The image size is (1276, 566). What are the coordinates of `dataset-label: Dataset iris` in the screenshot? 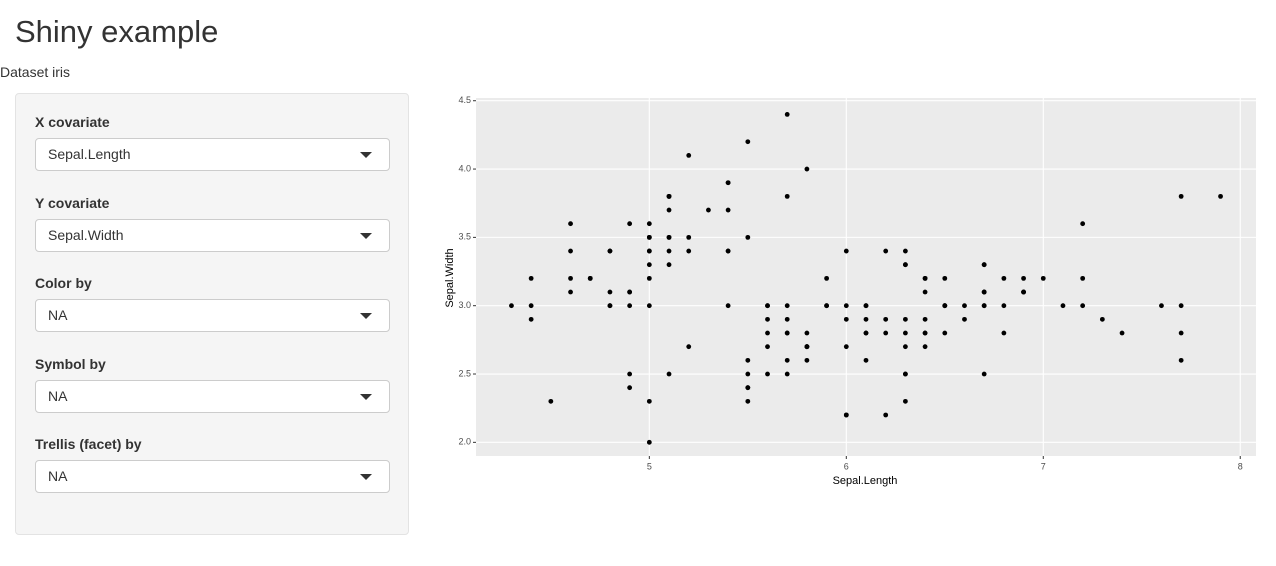 It's located at (35, 72).